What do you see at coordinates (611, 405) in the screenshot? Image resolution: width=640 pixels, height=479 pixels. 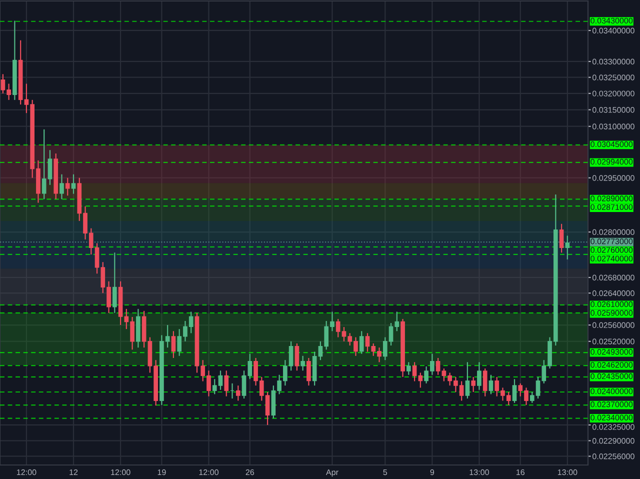 I see `ref-line-label: 0.02370000` at bounding box center [611, 405].